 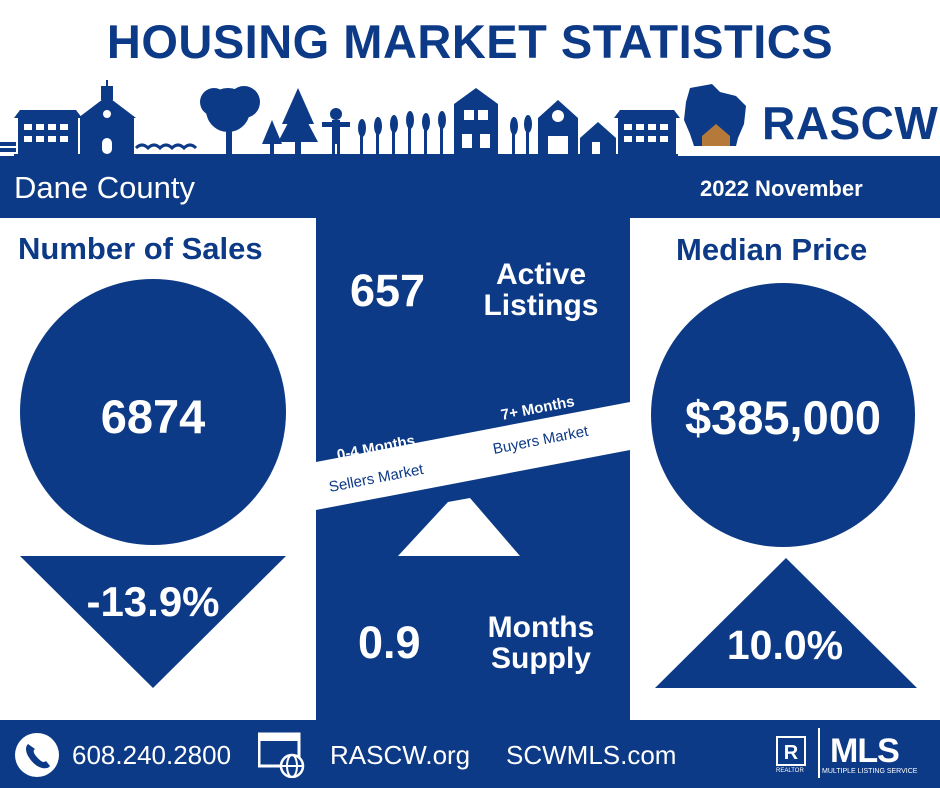 I want to click on scale-fulcrum, so click(x=459, y=527).